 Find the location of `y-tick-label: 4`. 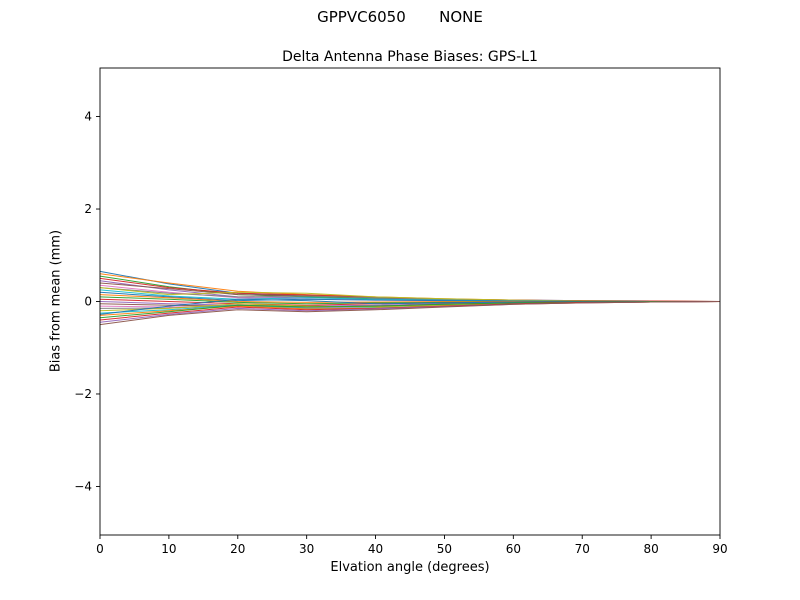

y-tick-label: 4 is located at coordinates (88, 117).